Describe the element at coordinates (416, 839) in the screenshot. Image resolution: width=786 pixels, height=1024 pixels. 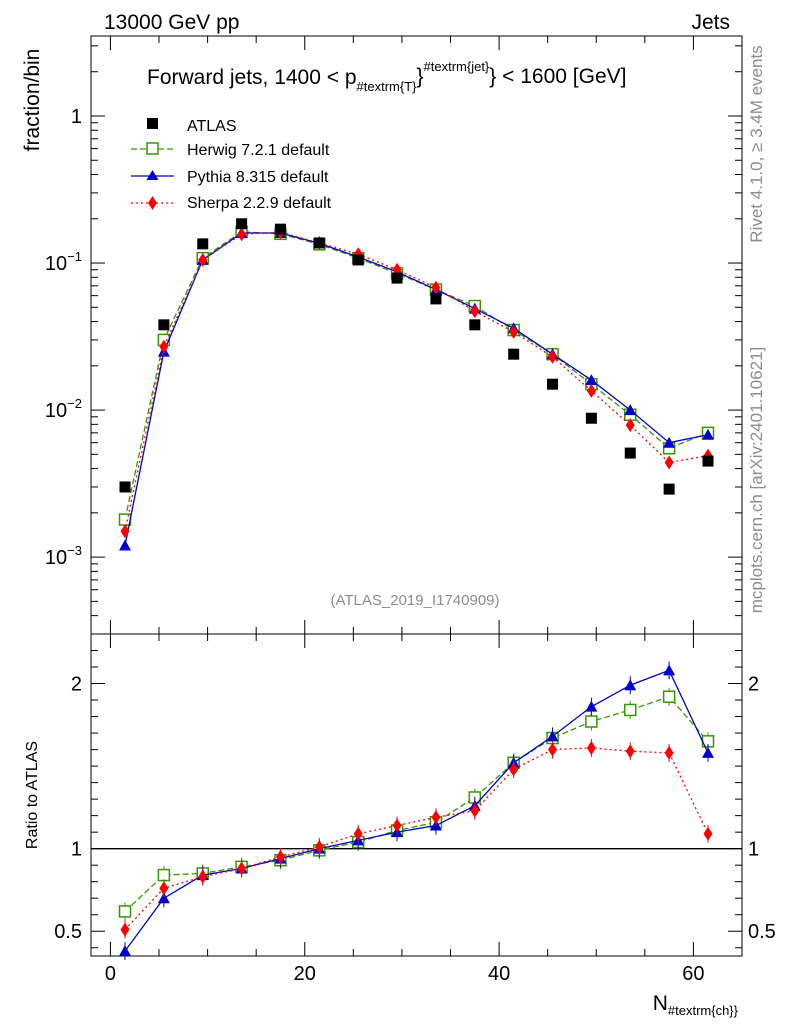
I see `sherpa-ratio-line` at that location.